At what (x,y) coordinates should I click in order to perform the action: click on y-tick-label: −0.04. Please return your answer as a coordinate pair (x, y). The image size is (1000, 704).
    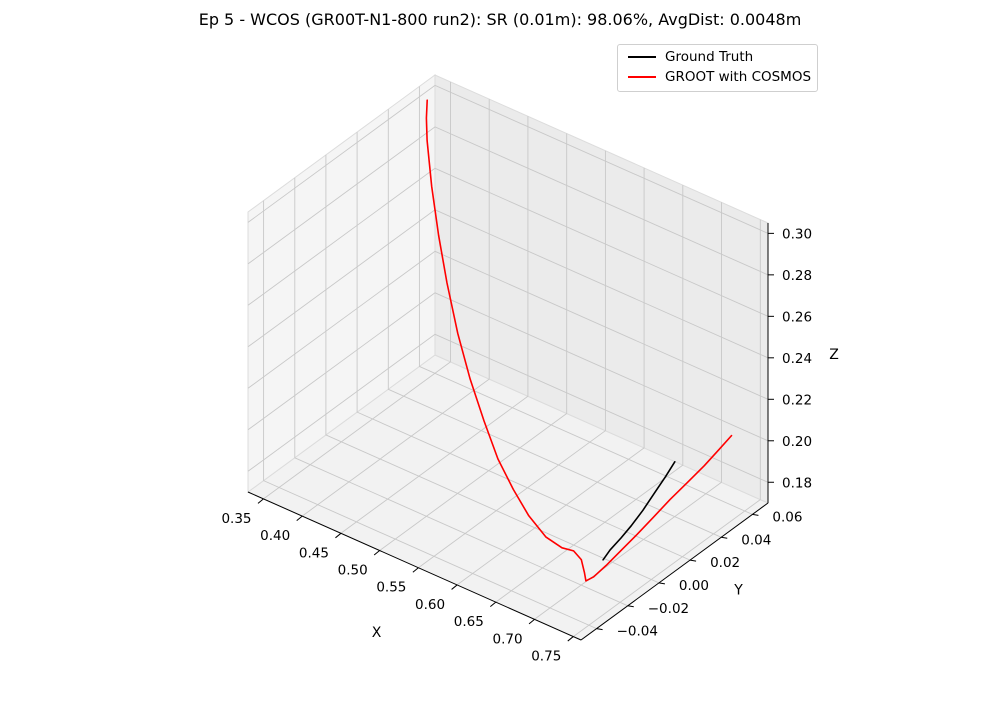
    Looking at the image, I should click on (637, 632).